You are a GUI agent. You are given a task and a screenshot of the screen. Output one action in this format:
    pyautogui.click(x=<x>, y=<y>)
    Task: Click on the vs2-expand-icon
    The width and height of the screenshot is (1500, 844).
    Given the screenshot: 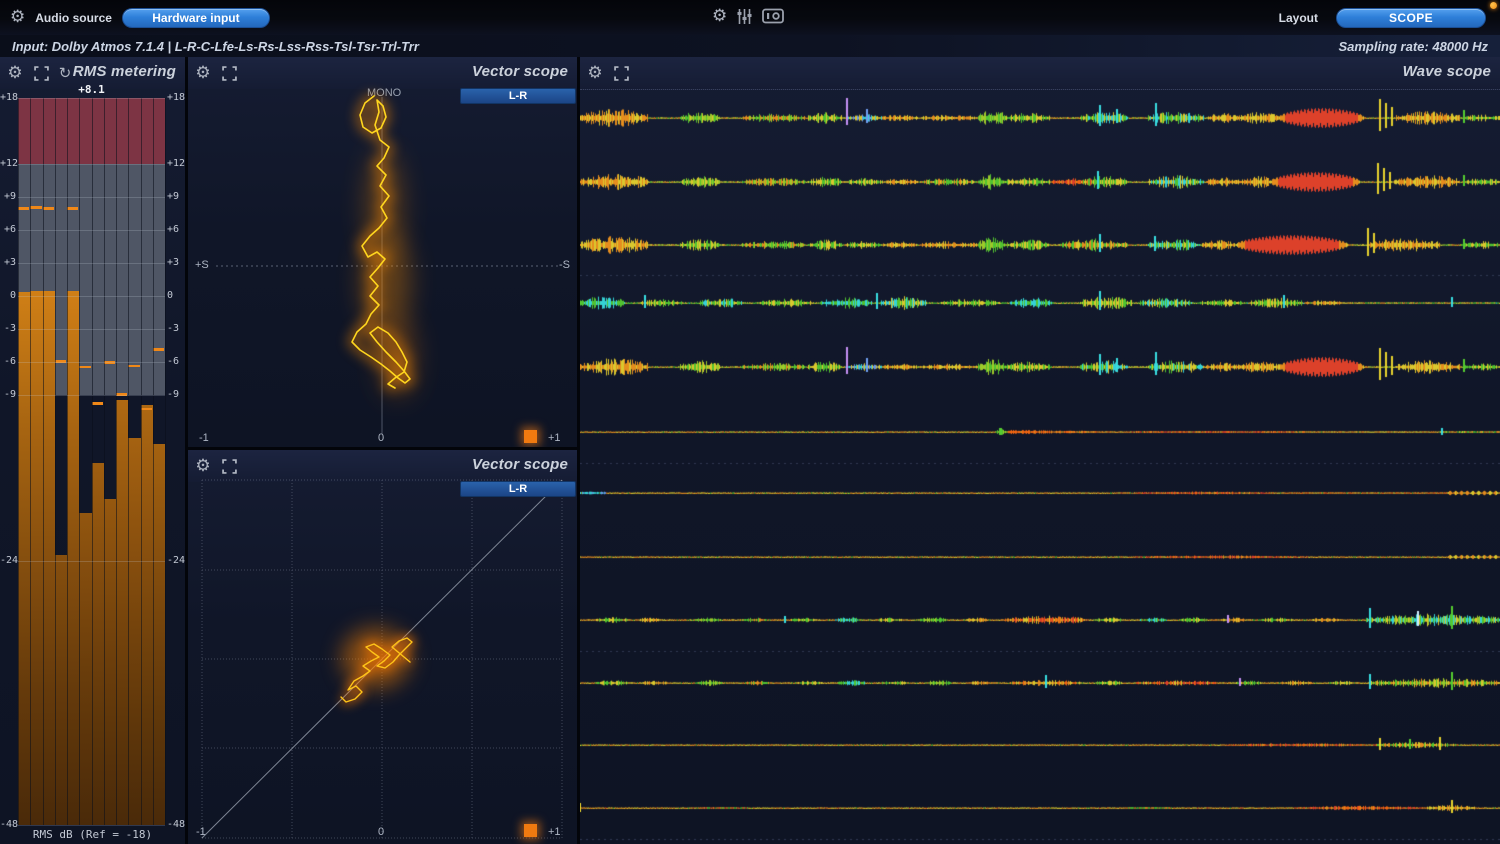 What is the action you would take?
    pyautogui.click(x=229, y=466)
    